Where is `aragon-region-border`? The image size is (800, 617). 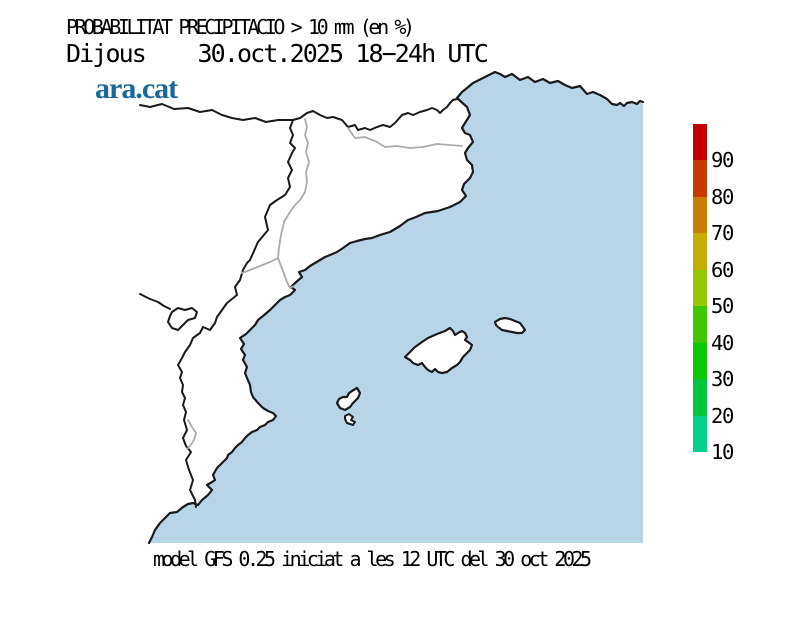 aragon-region-border is located at coordinates (236, 313).